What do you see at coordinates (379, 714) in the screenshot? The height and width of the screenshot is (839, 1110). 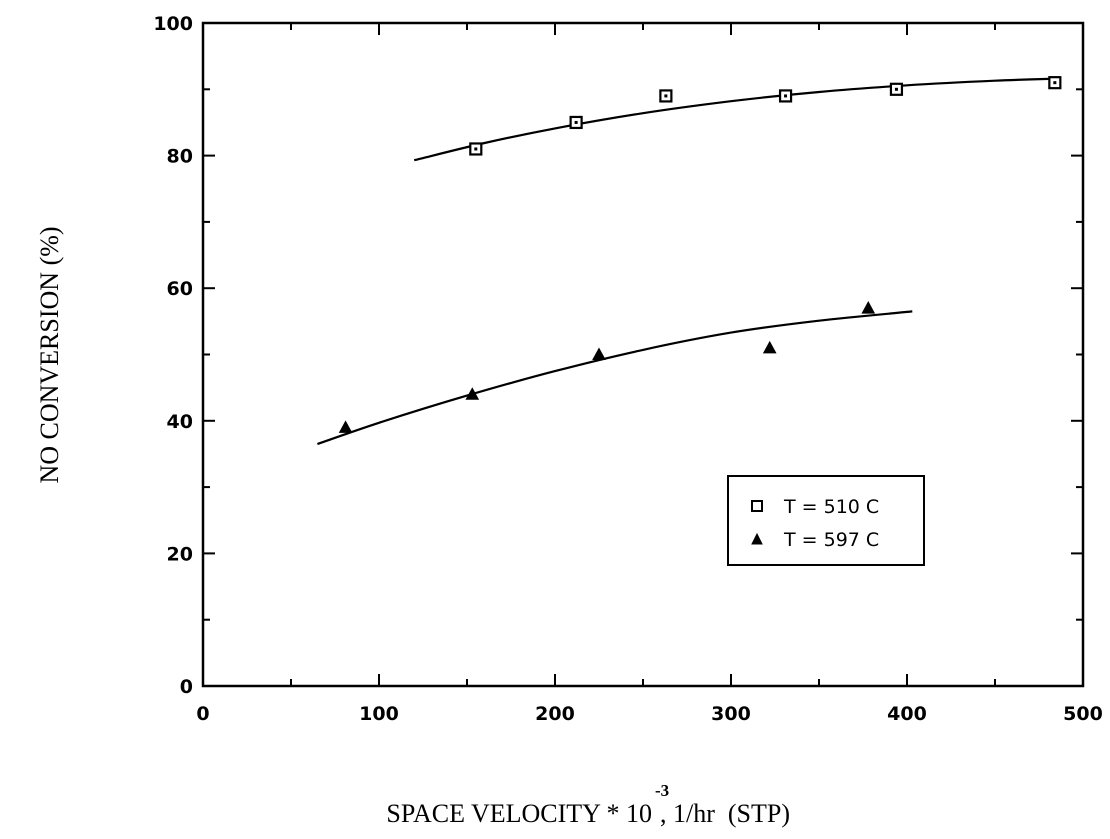 I see `x-tick-label: 100` at bounding box center [379, 714].